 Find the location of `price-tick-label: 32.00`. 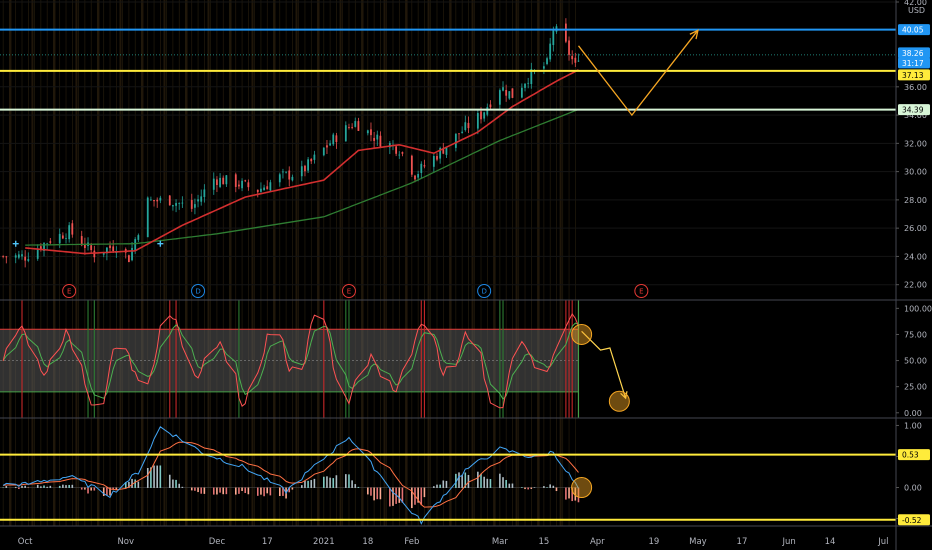

price-tick-label: 32.00 is located at coordinates (915, 143).